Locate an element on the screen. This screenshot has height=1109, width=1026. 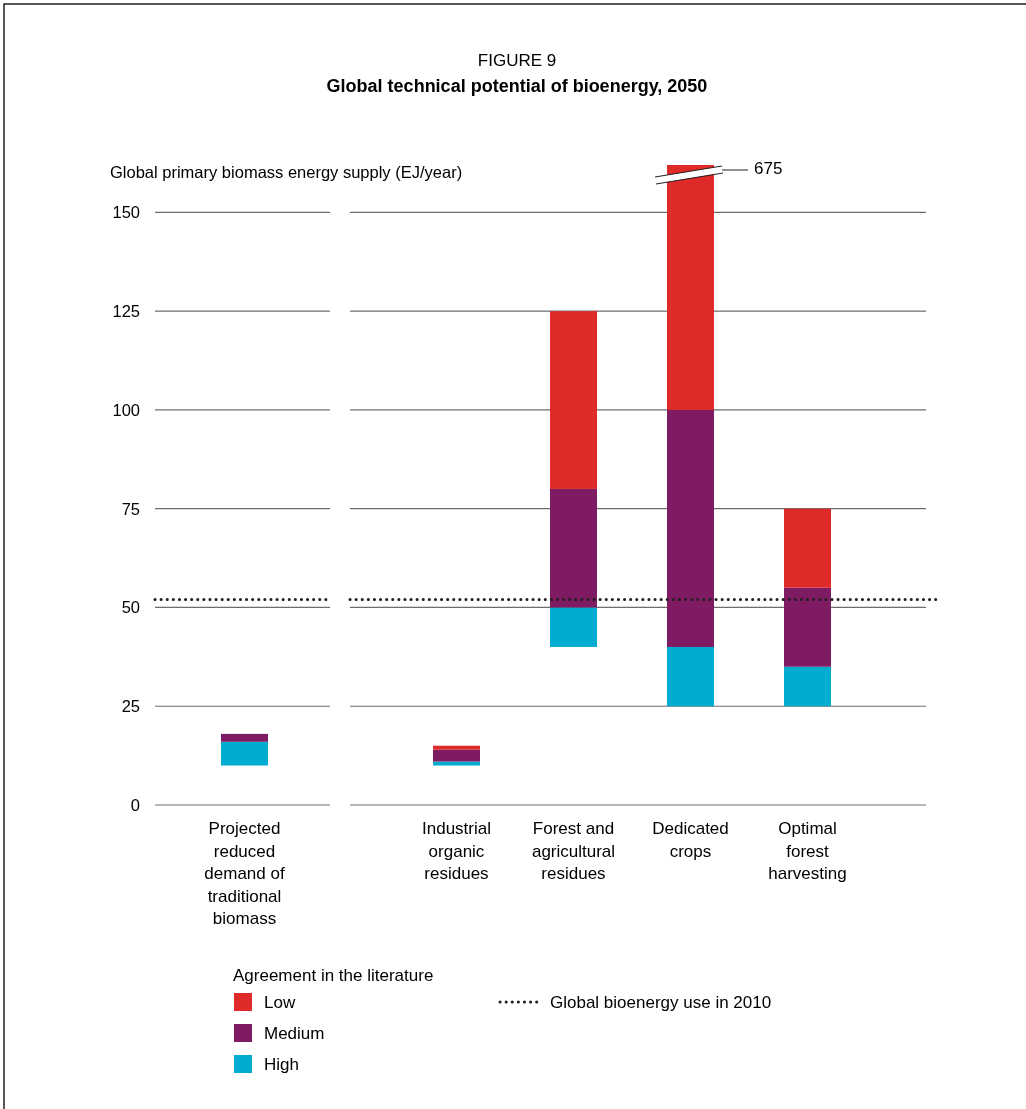
y-tick-label: 100 is located at coordinates (126, 409).